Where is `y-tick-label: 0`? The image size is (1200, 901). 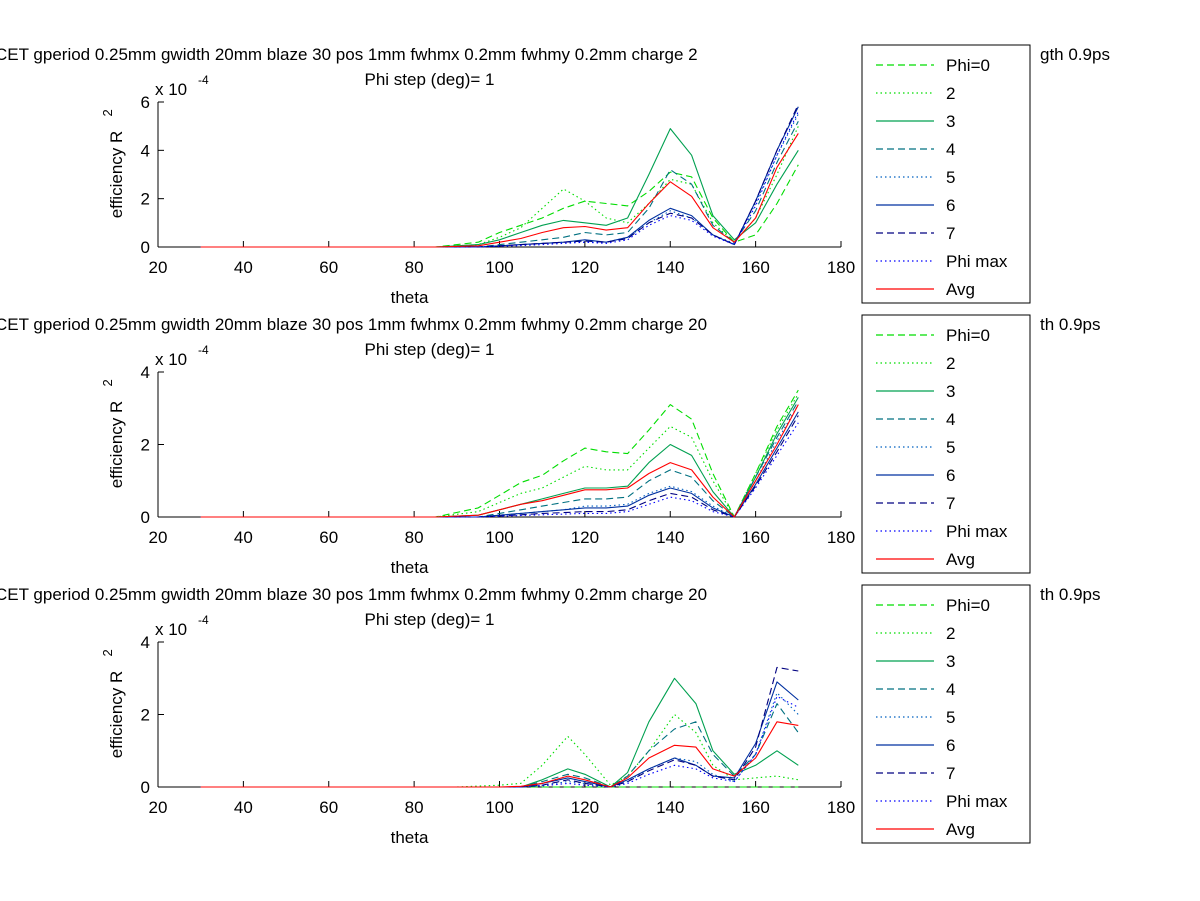 y-tick-label: 0 is located at coordinates (145, 787).